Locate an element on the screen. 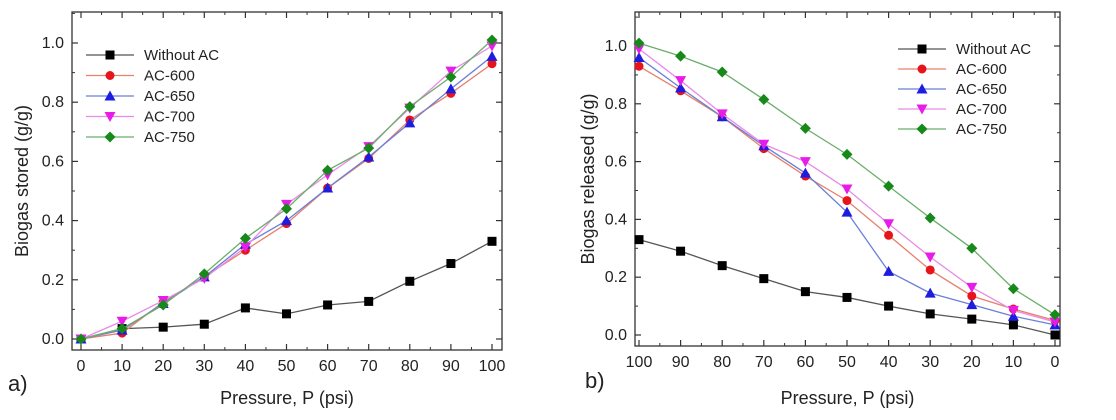  x-tick-label: 70 is located at coordinates (369, 366).